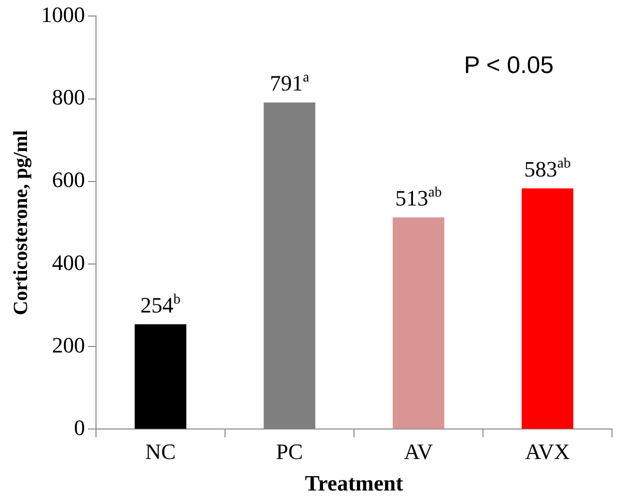 Image resolution: width=642 pixels, height=502 pixels. What do you see at coordinates (547, 451) in the screenshot?
I see `x-tick-label: AVX` at bounding box center [547, 451].